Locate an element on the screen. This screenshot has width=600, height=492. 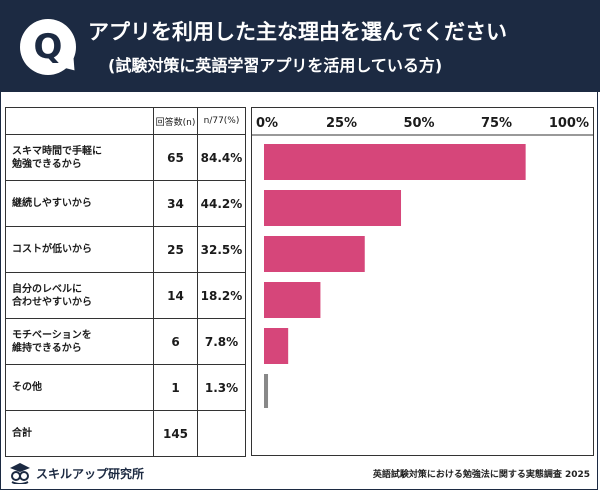
question-mark: Q is located at coordinates (48, 47).